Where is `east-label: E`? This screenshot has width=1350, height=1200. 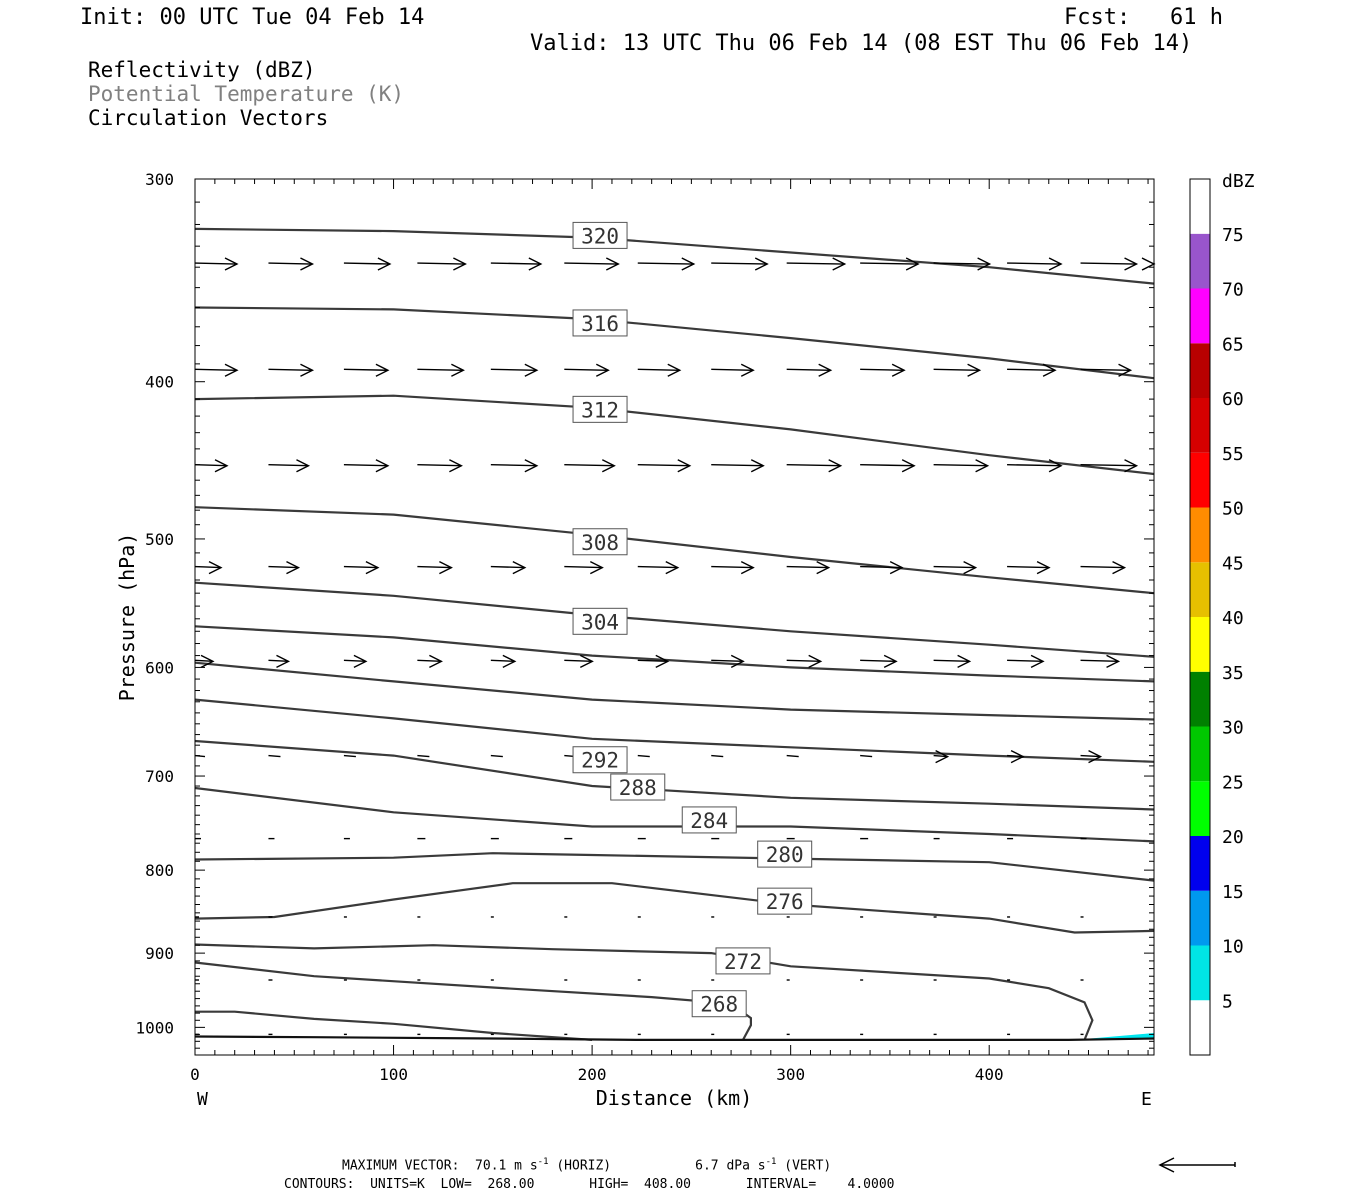
east-label: E is located at coordinates (1146, 1099).